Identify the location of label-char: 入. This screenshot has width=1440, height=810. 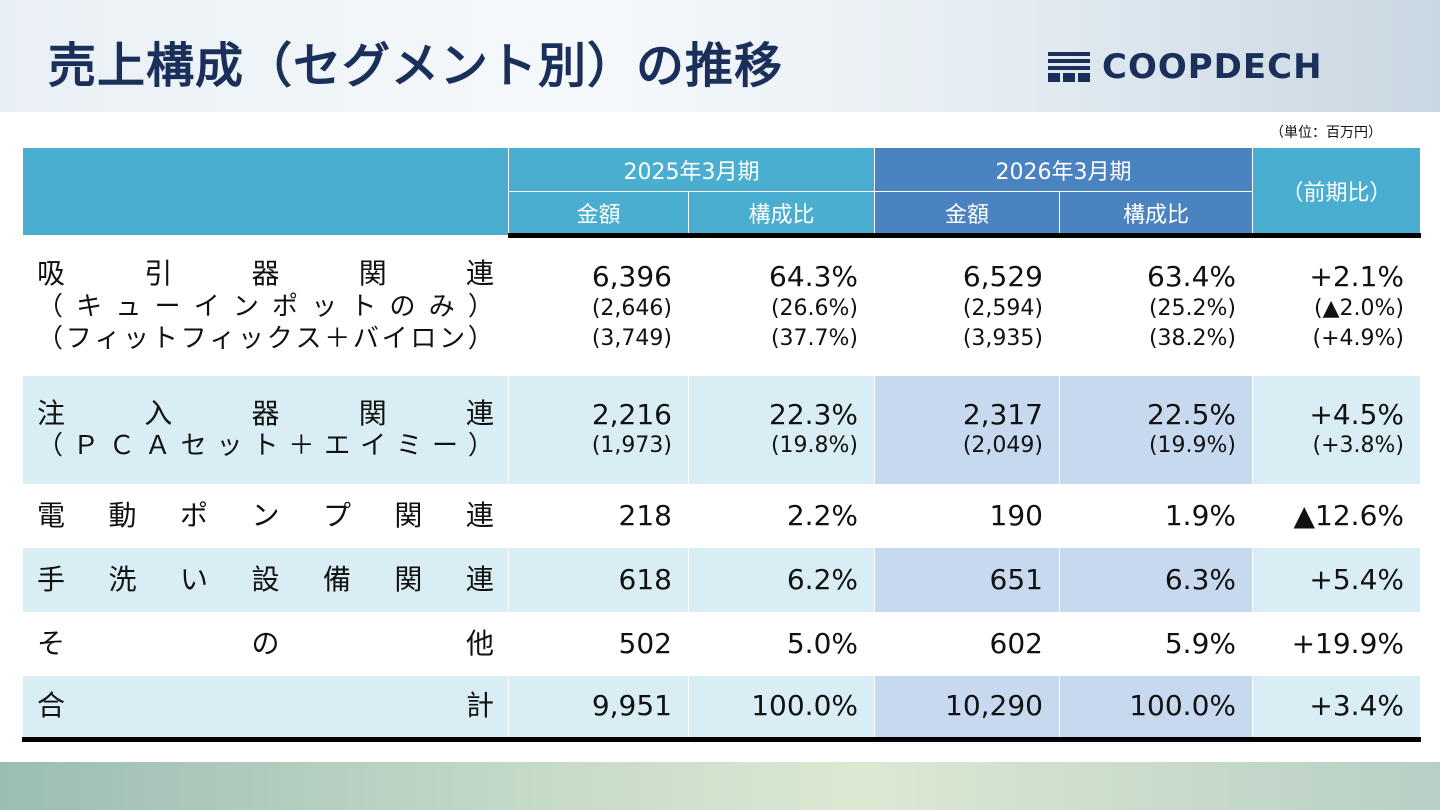
(158, 413).